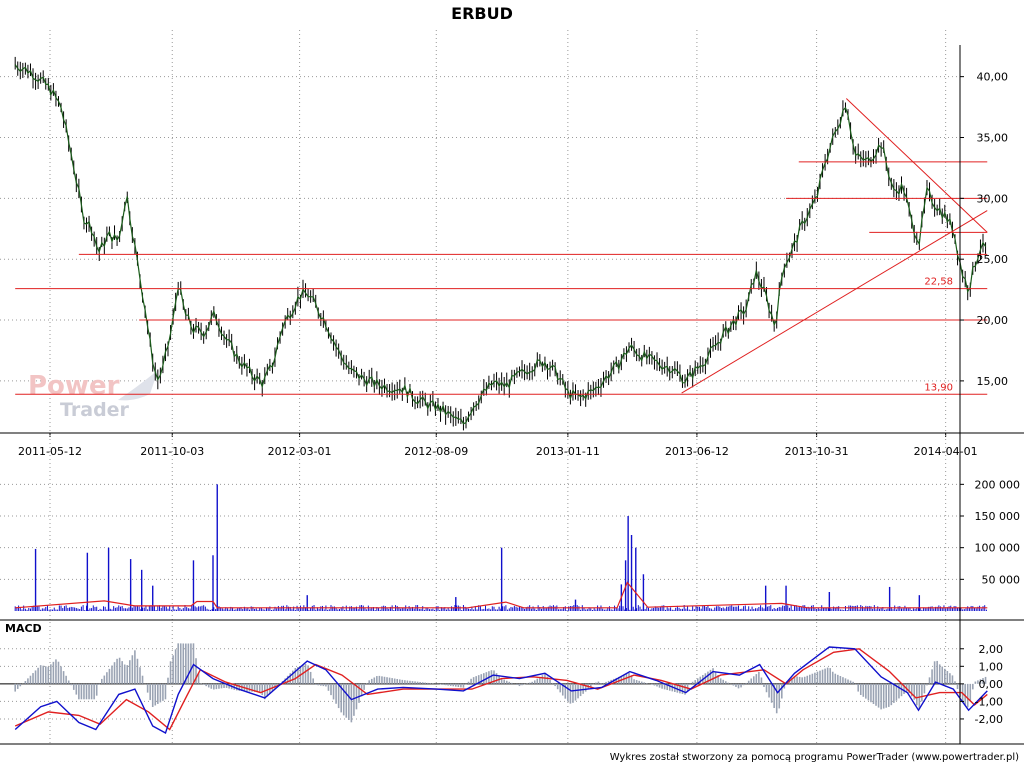 The width and height of the screenshot is (1024, 768). I want to click on macd-line, so click(501, 690).